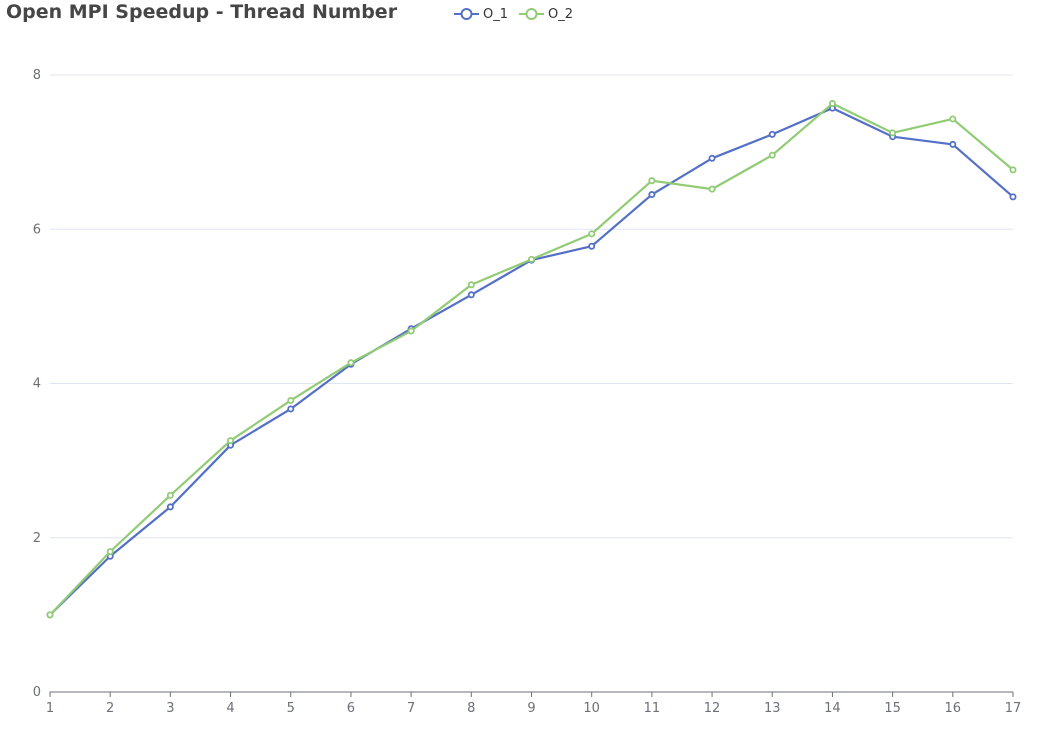 Image resolution: width=1055 pixels, height=740 pixels. What do you see at coordinates (471, 708) in the screenshot?
I see `x-tick-label: 8` at bounding box center [471, 708].